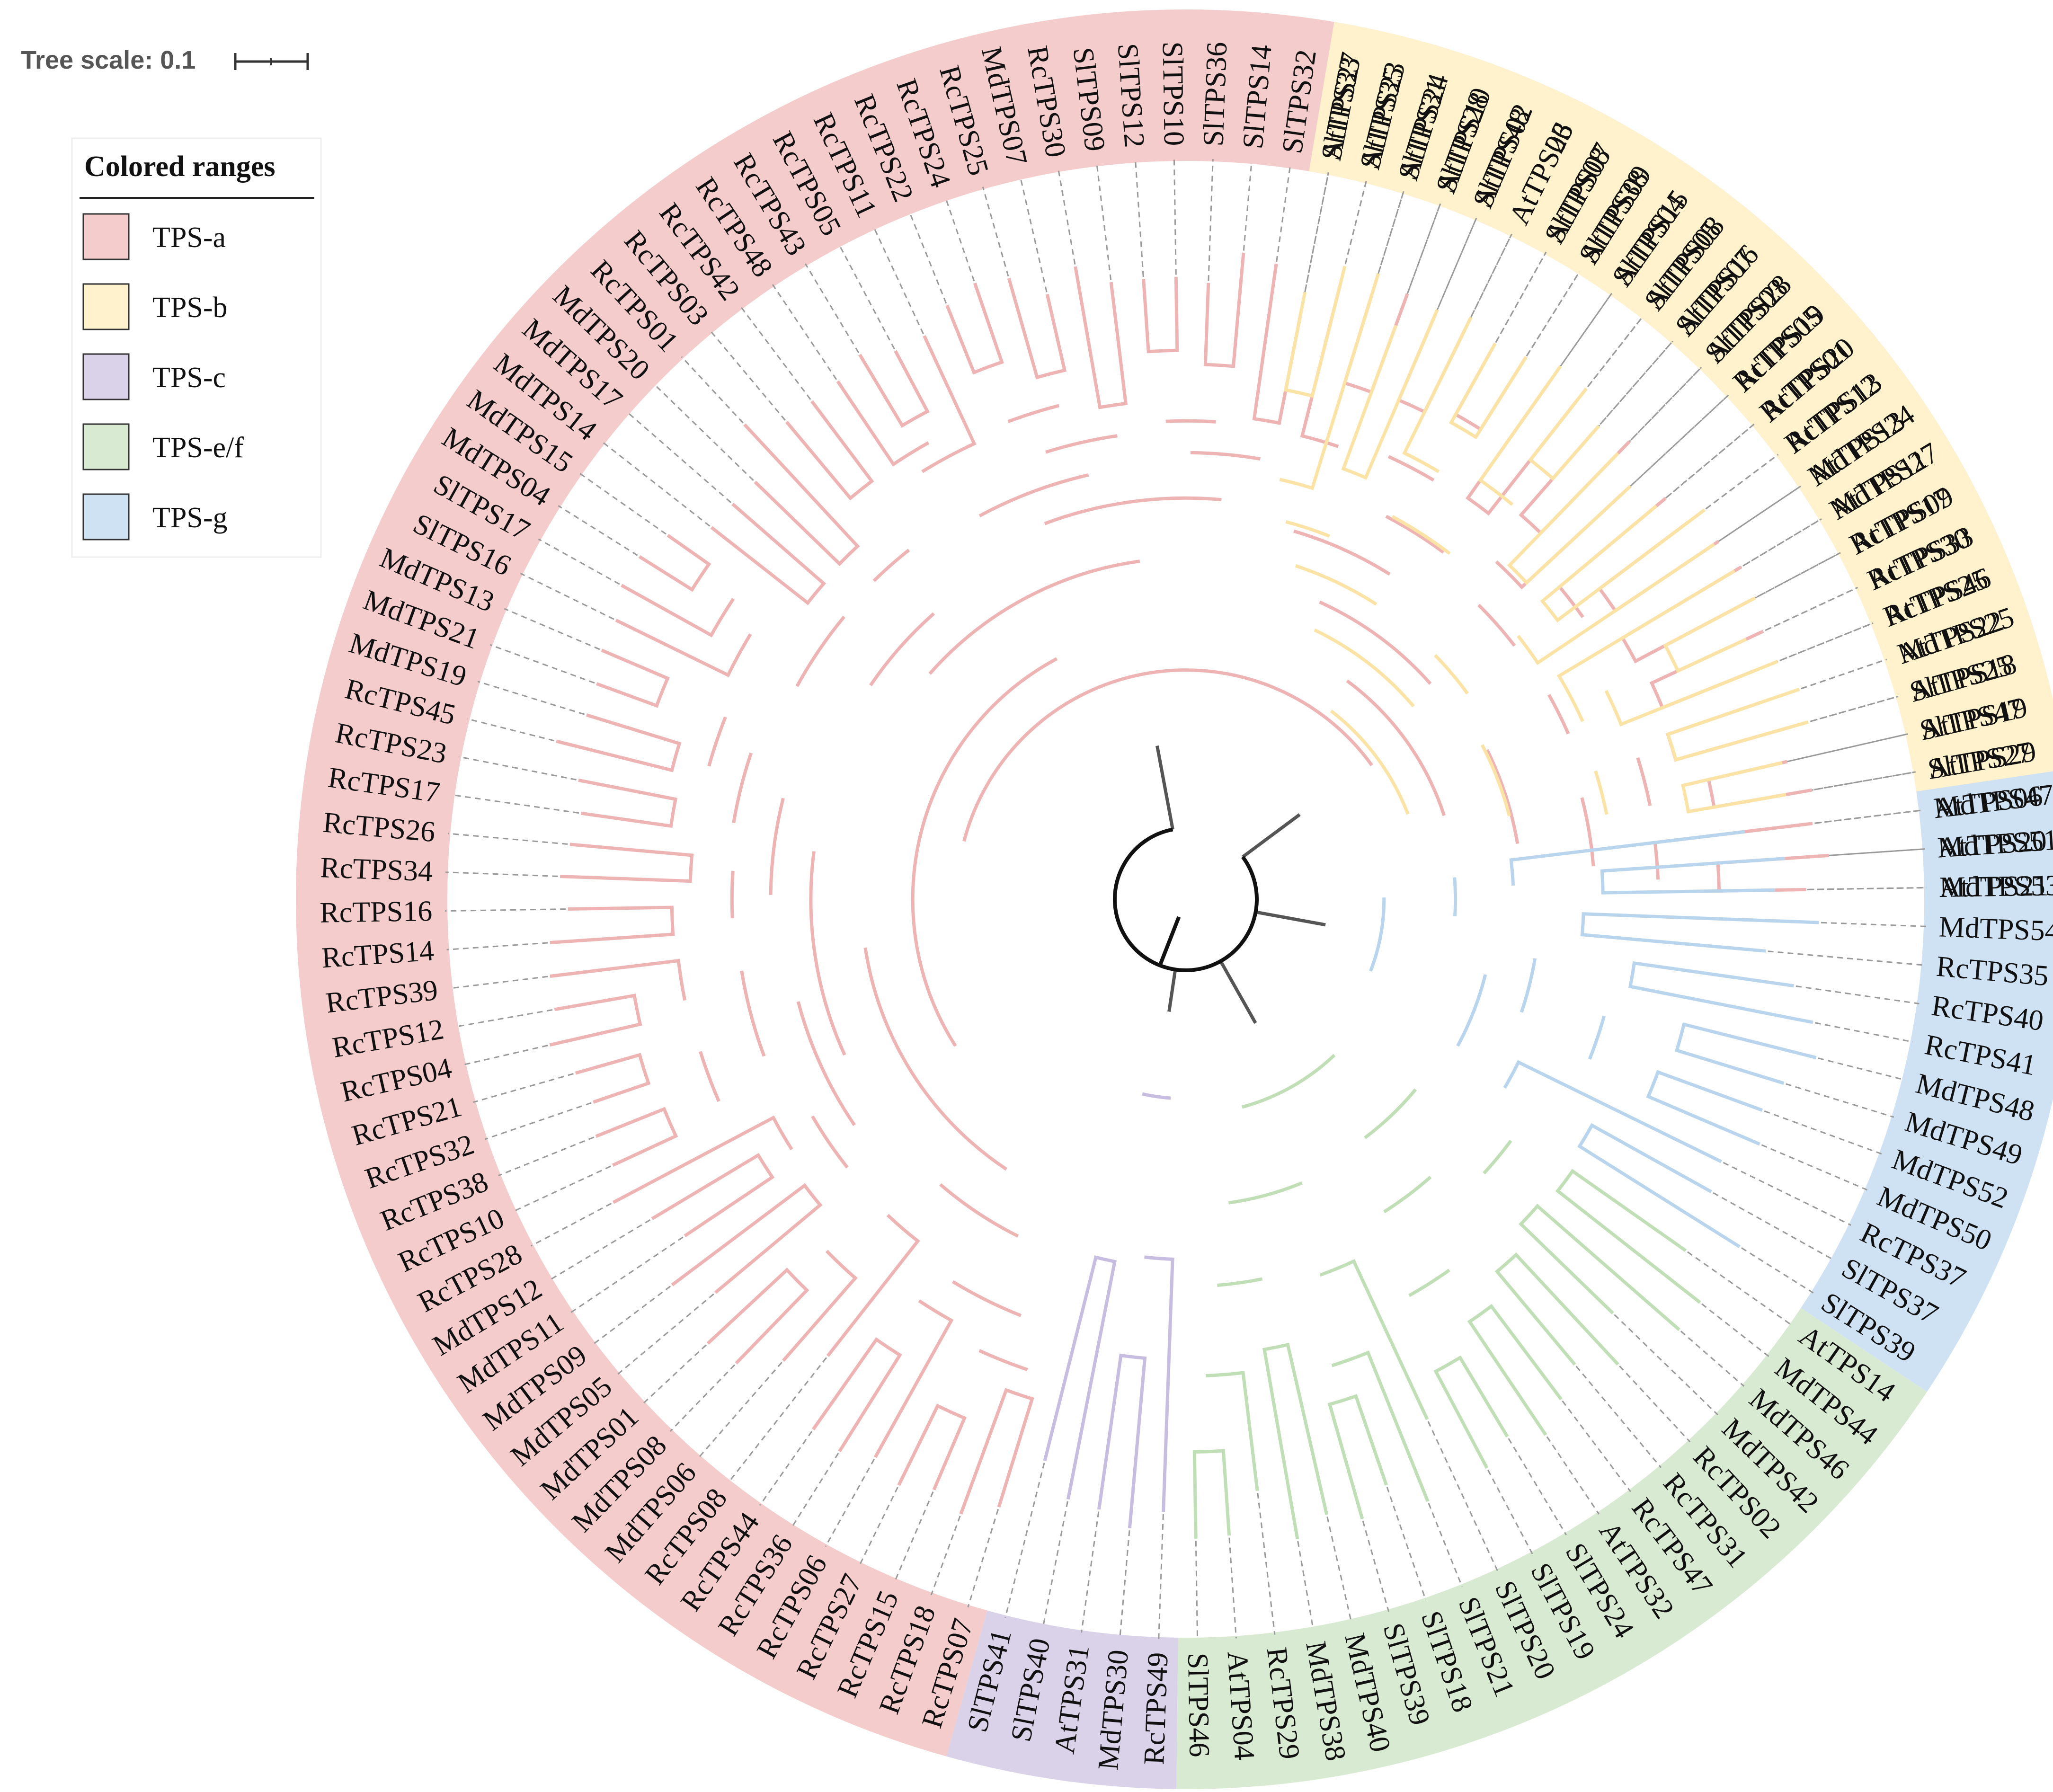  I want to click on leaf-label: AtTPS04, so click(1241, 1705).